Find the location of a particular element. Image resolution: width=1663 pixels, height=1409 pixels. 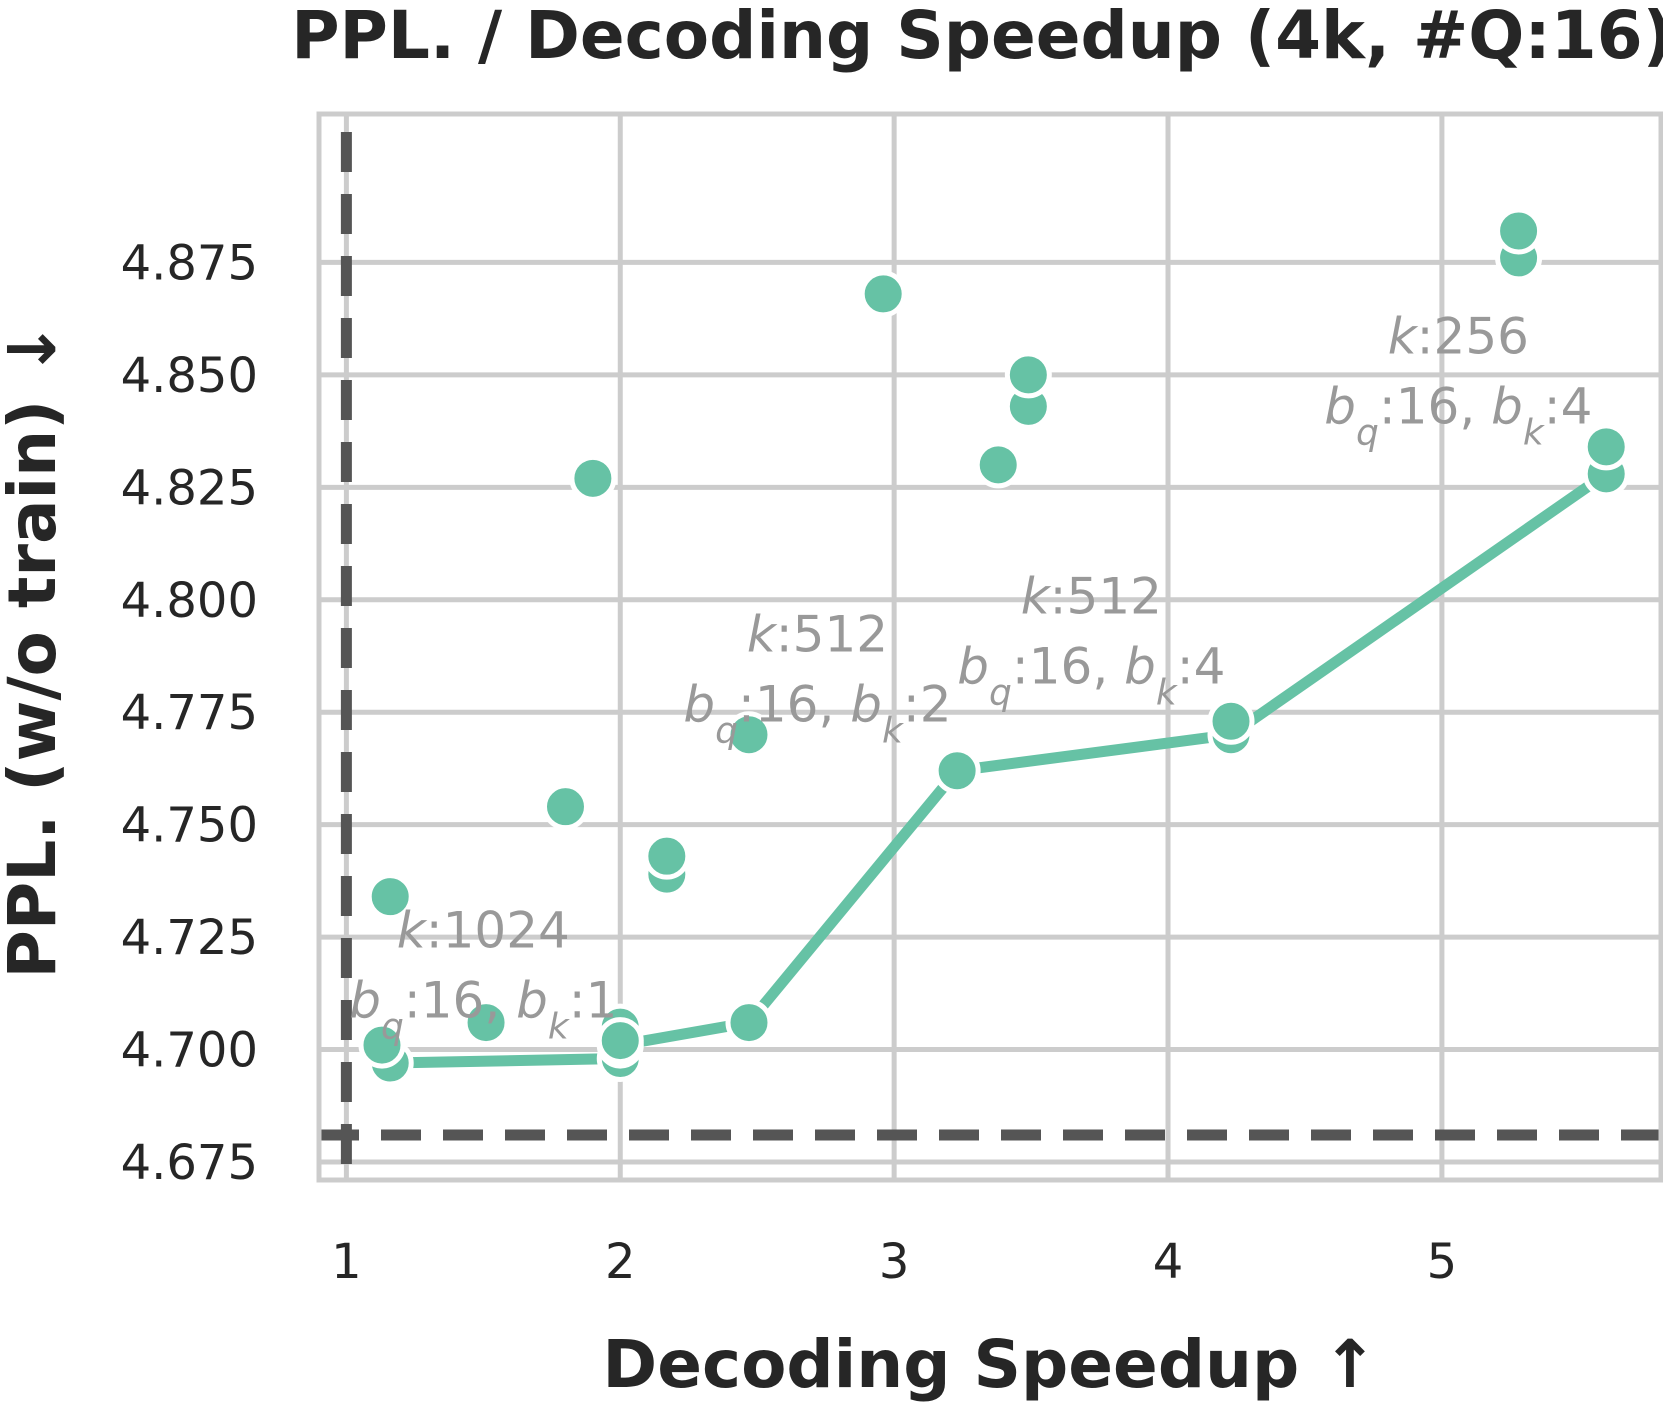

y-tick-label: 4.700 is located at coordinates (189, 1051).